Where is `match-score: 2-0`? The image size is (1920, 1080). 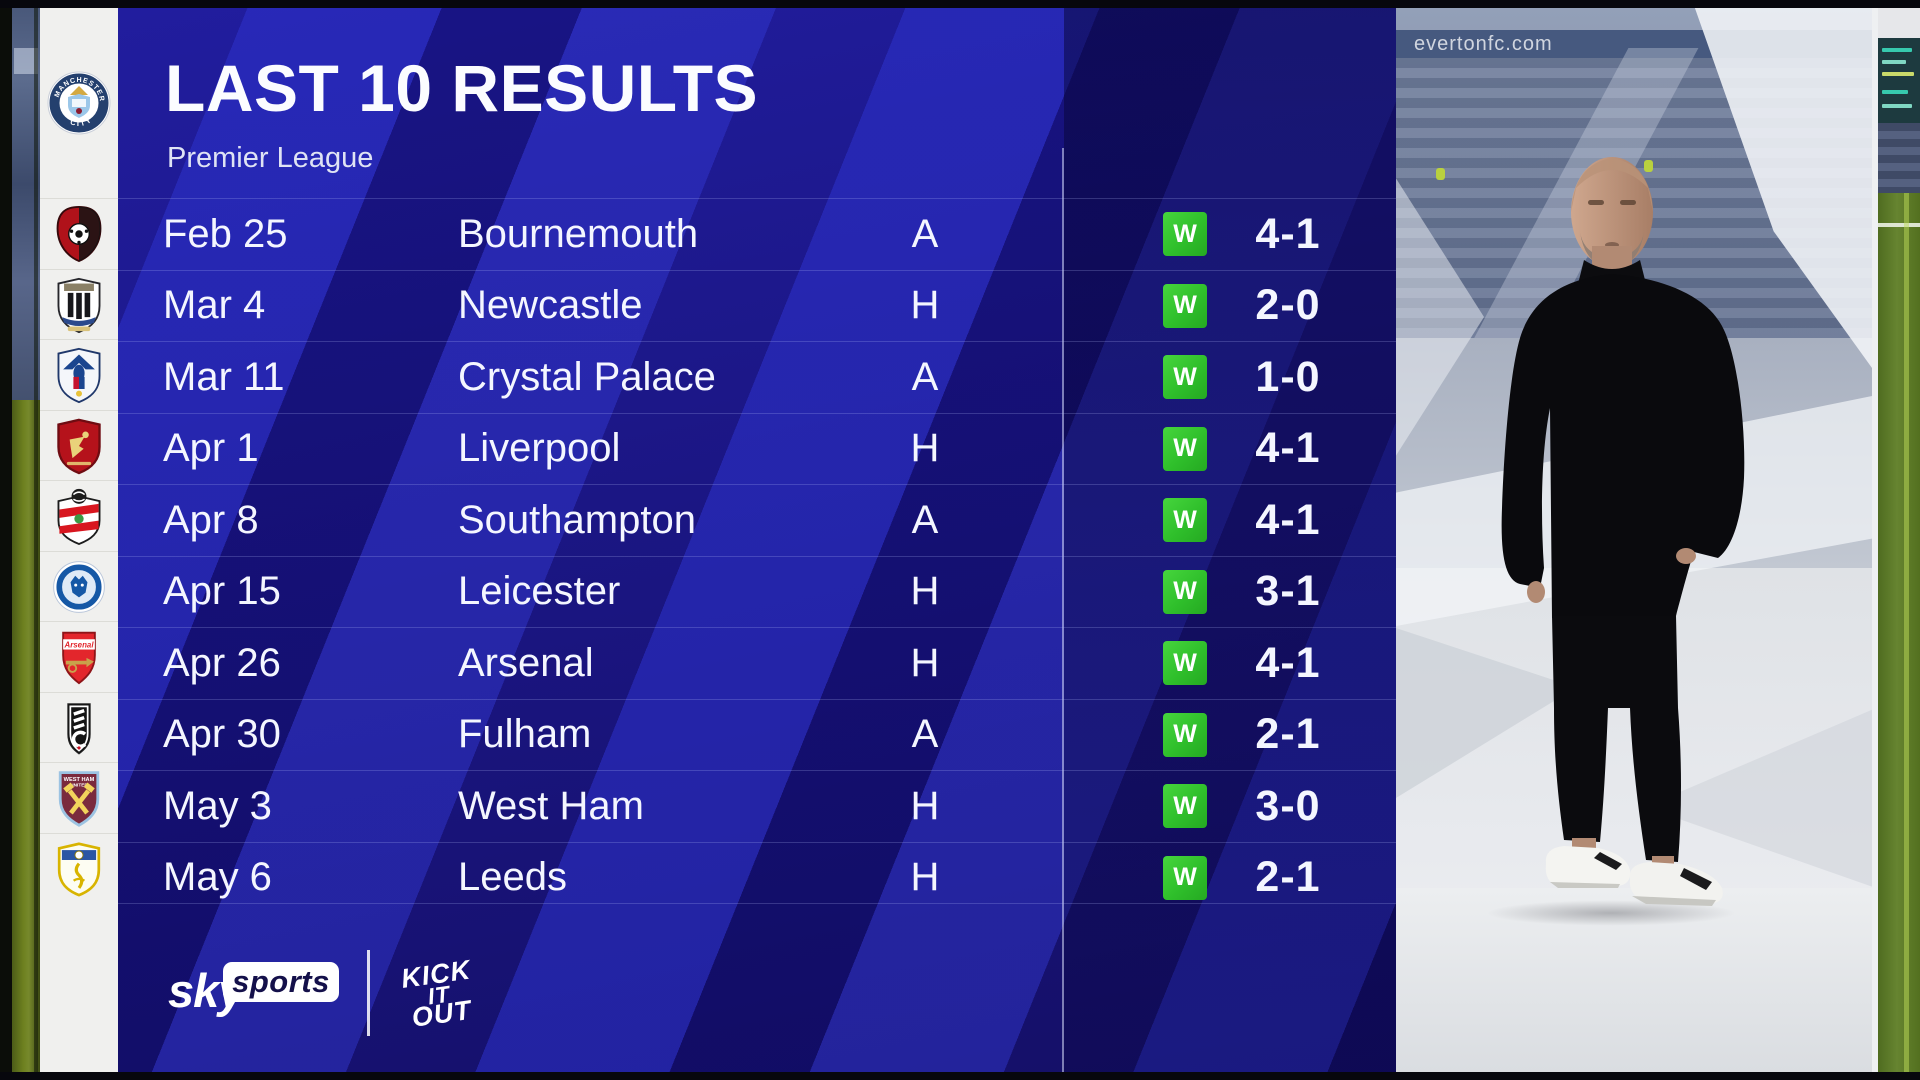
match-score: 2-0 is located at coordinates (1288, 305).